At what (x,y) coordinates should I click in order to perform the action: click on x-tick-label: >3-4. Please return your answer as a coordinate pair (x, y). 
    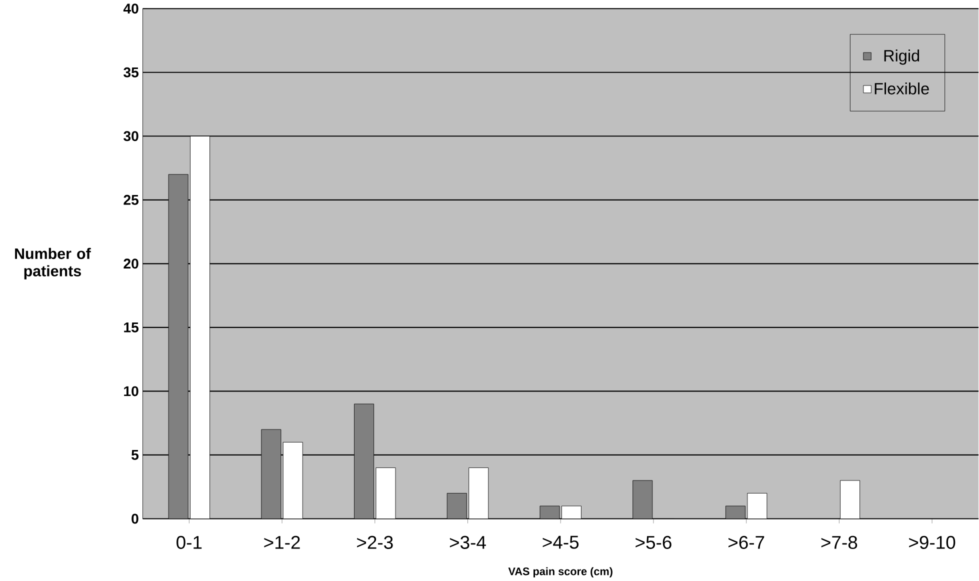
    Looking at the image, I should click on (468, 542).